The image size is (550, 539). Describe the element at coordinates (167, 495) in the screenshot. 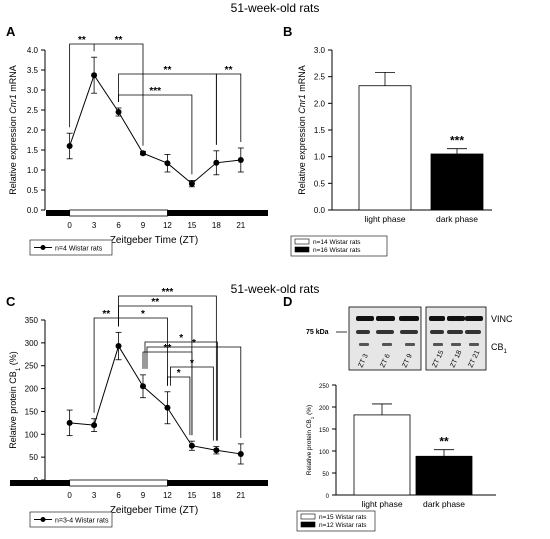

I see `x-tick-label: 12` at that location.